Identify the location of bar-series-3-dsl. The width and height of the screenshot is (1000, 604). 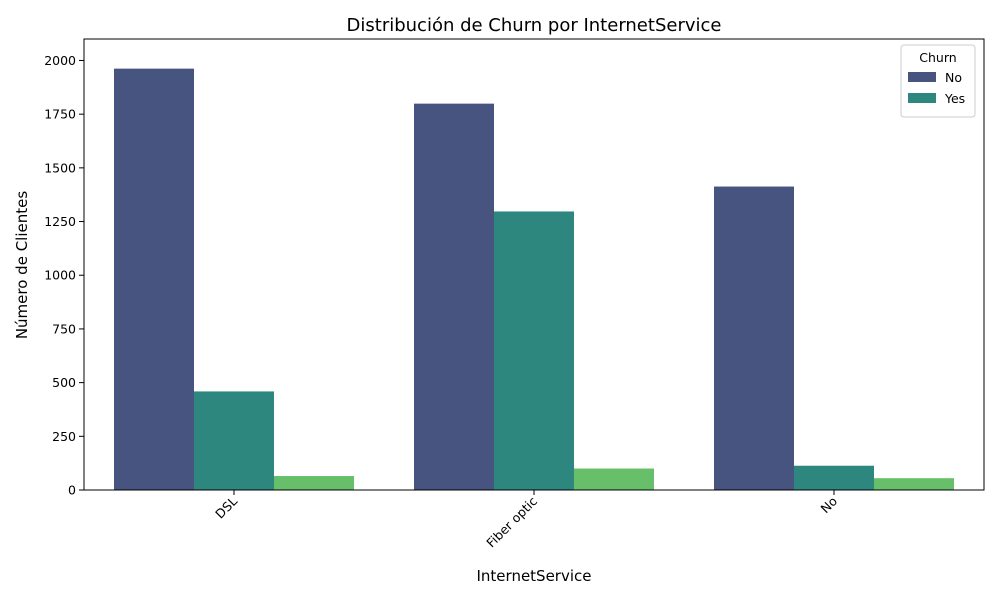
(314, 483).